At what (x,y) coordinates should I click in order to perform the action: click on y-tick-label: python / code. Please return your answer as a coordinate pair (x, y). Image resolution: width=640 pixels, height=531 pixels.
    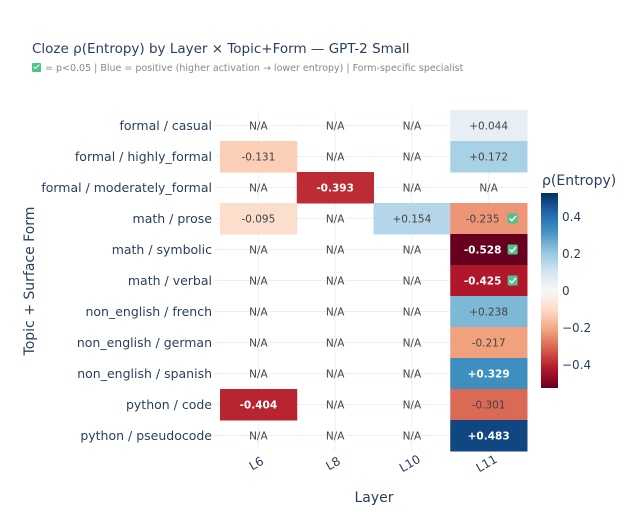
    Looking at the image, I should click on (169, 404).